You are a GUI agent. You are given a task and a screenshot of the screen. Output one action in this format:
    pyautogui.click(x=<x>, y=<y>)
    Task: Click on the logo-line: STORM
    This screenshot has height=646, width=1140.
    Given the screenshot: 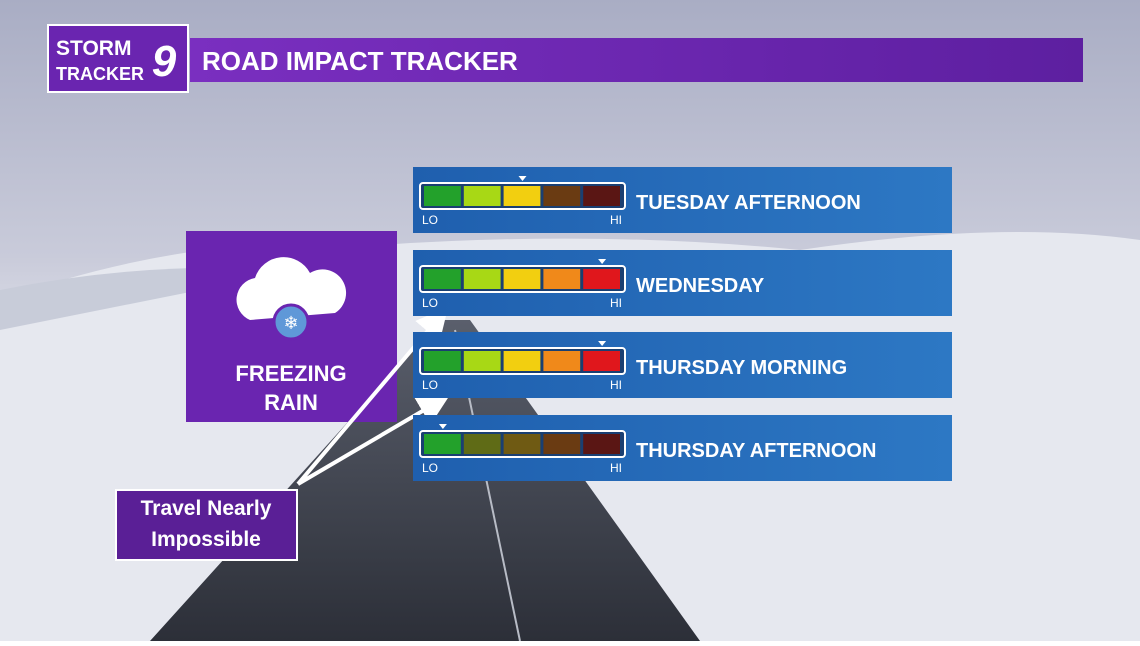 What is the action you would take?
    pyautogui.click(x=93, y=48)
    